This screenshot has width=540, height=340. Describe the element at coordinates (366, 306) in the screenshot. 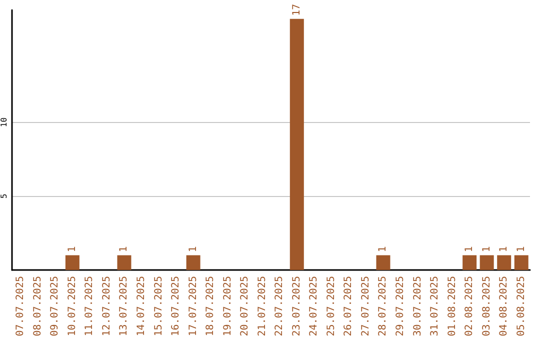

I see `x-tick-label: 27.07.2025` at that location.